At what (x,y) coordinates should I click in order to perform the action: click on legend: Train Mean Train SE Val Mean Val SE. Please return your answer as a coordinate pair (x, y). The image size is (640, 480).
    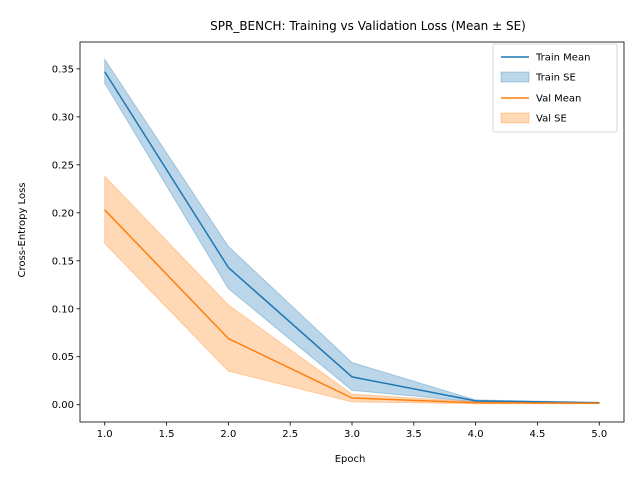
    Looking at the image, I should click on (555, 88).